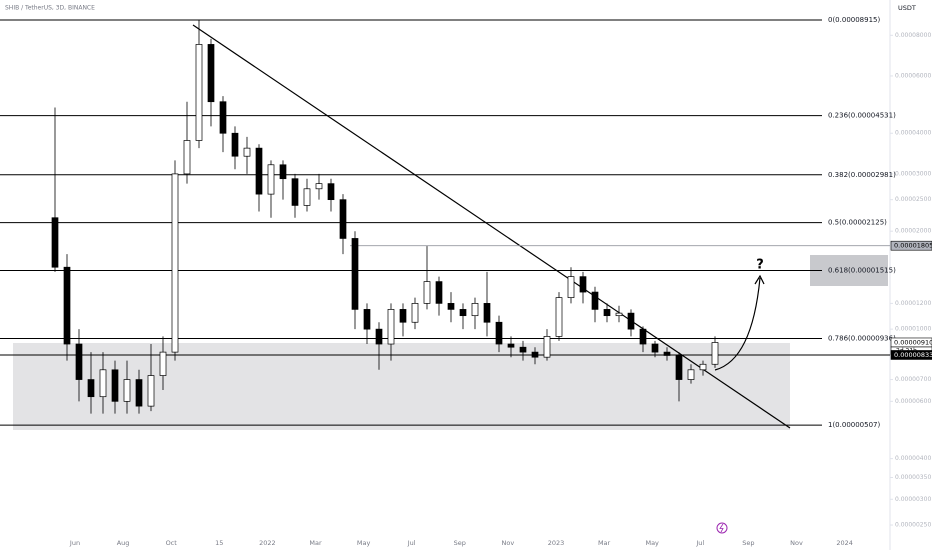 This screenshot has height=550, width=932. I want to click on fib-label: 1(0.00000507), so click(854, 425).